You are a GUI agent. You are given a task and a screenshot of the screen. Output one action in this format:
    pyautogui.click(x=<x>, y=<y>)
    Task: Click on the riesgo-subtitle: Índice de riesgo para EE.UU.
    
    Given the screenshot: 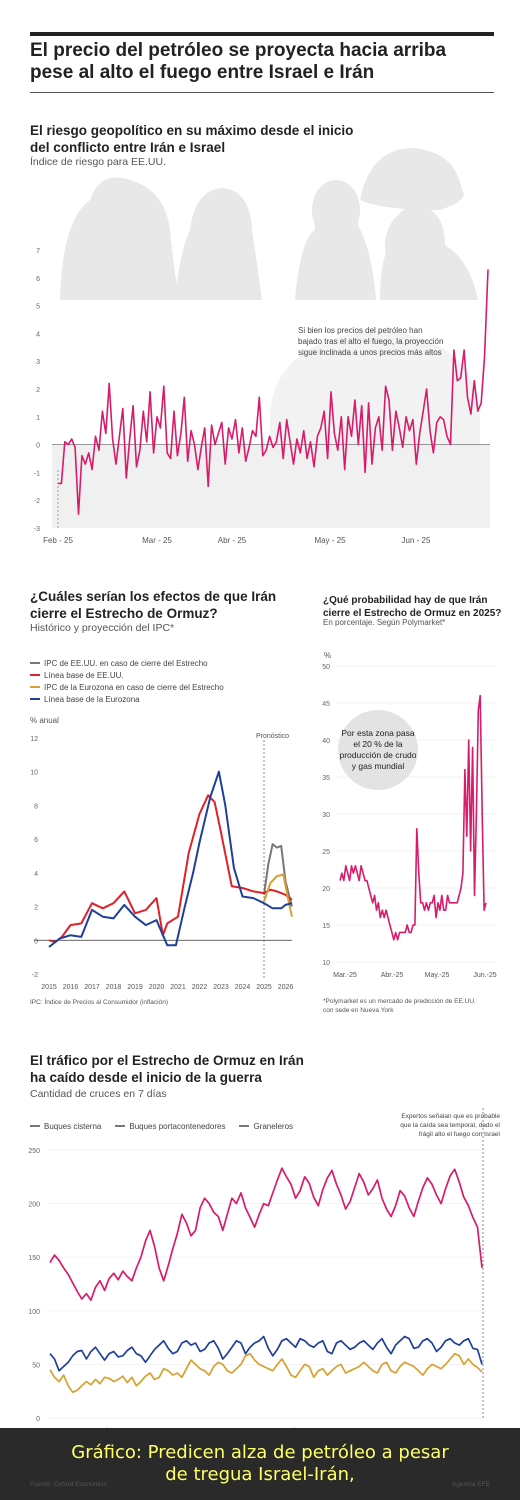 What is the action you would take?
    pyautogui.click(x=98, y=162)
    